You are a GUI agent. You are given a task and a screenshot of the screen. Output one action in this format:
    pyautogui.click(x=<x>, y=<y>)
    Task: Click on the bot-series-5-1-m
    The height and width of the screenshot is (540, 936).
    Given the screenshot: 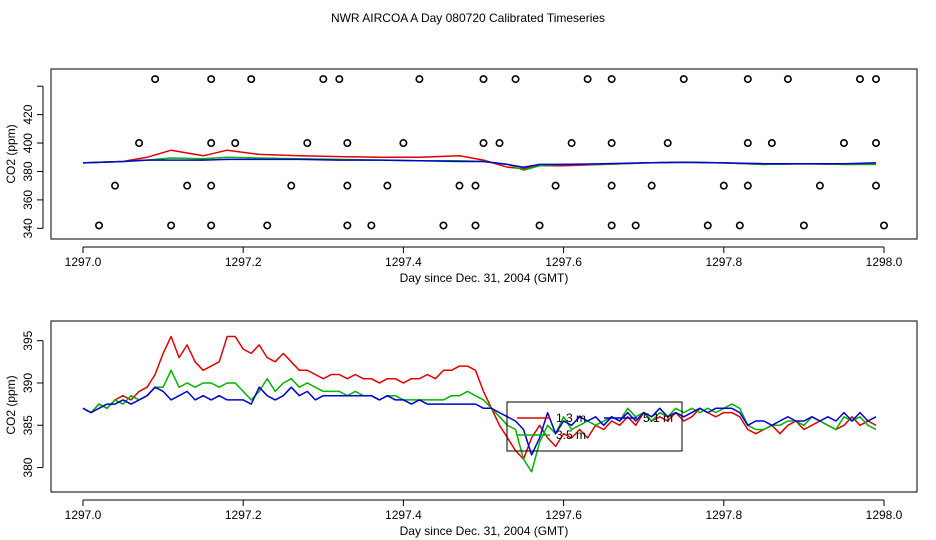 What is the action you would take?
    pyautogui.click(x=479, y=421)
    